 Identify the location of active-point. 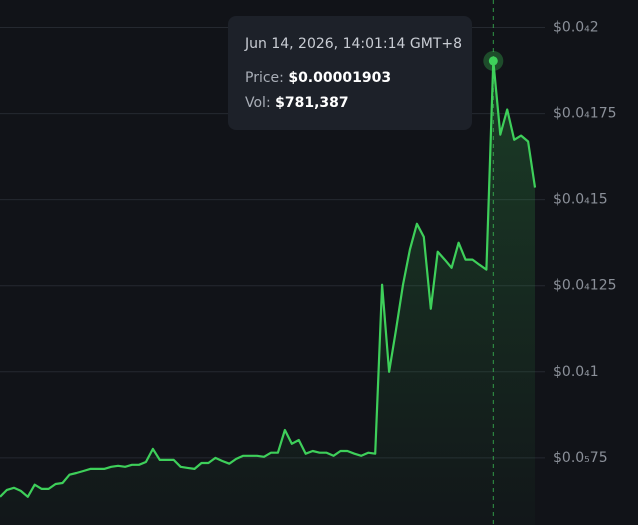
(493, 61).